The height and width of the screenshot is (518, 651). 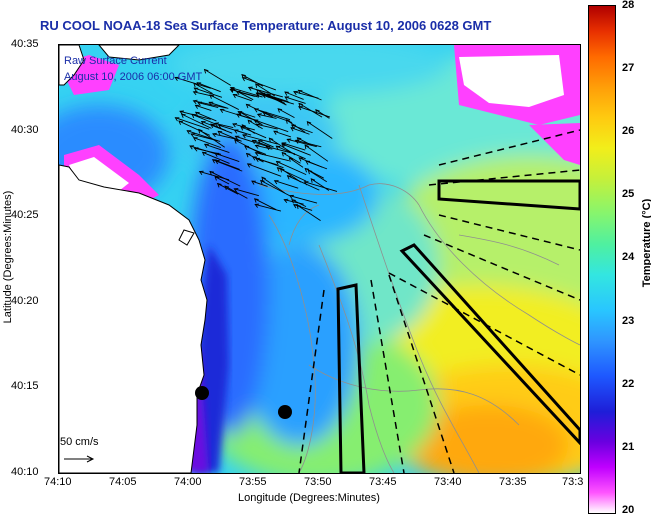 I want to click on colorbar-tick: 22, so click(x=628, y=384).